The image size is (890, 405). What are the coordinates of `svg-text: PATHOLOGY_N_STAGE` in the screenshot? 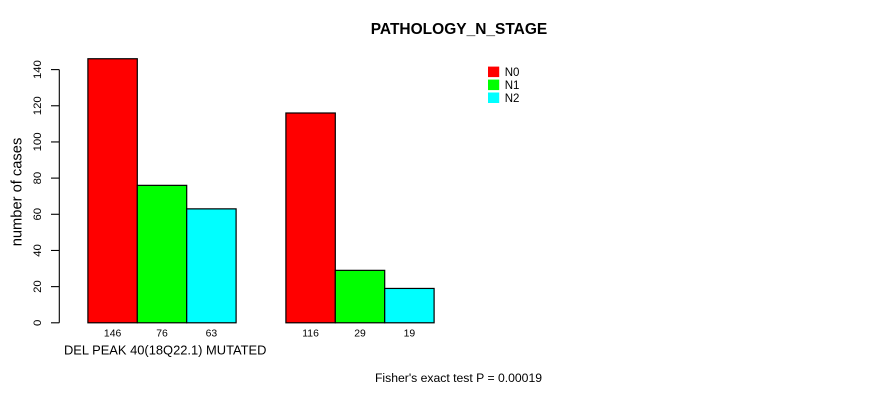 It's located at (459, 29).